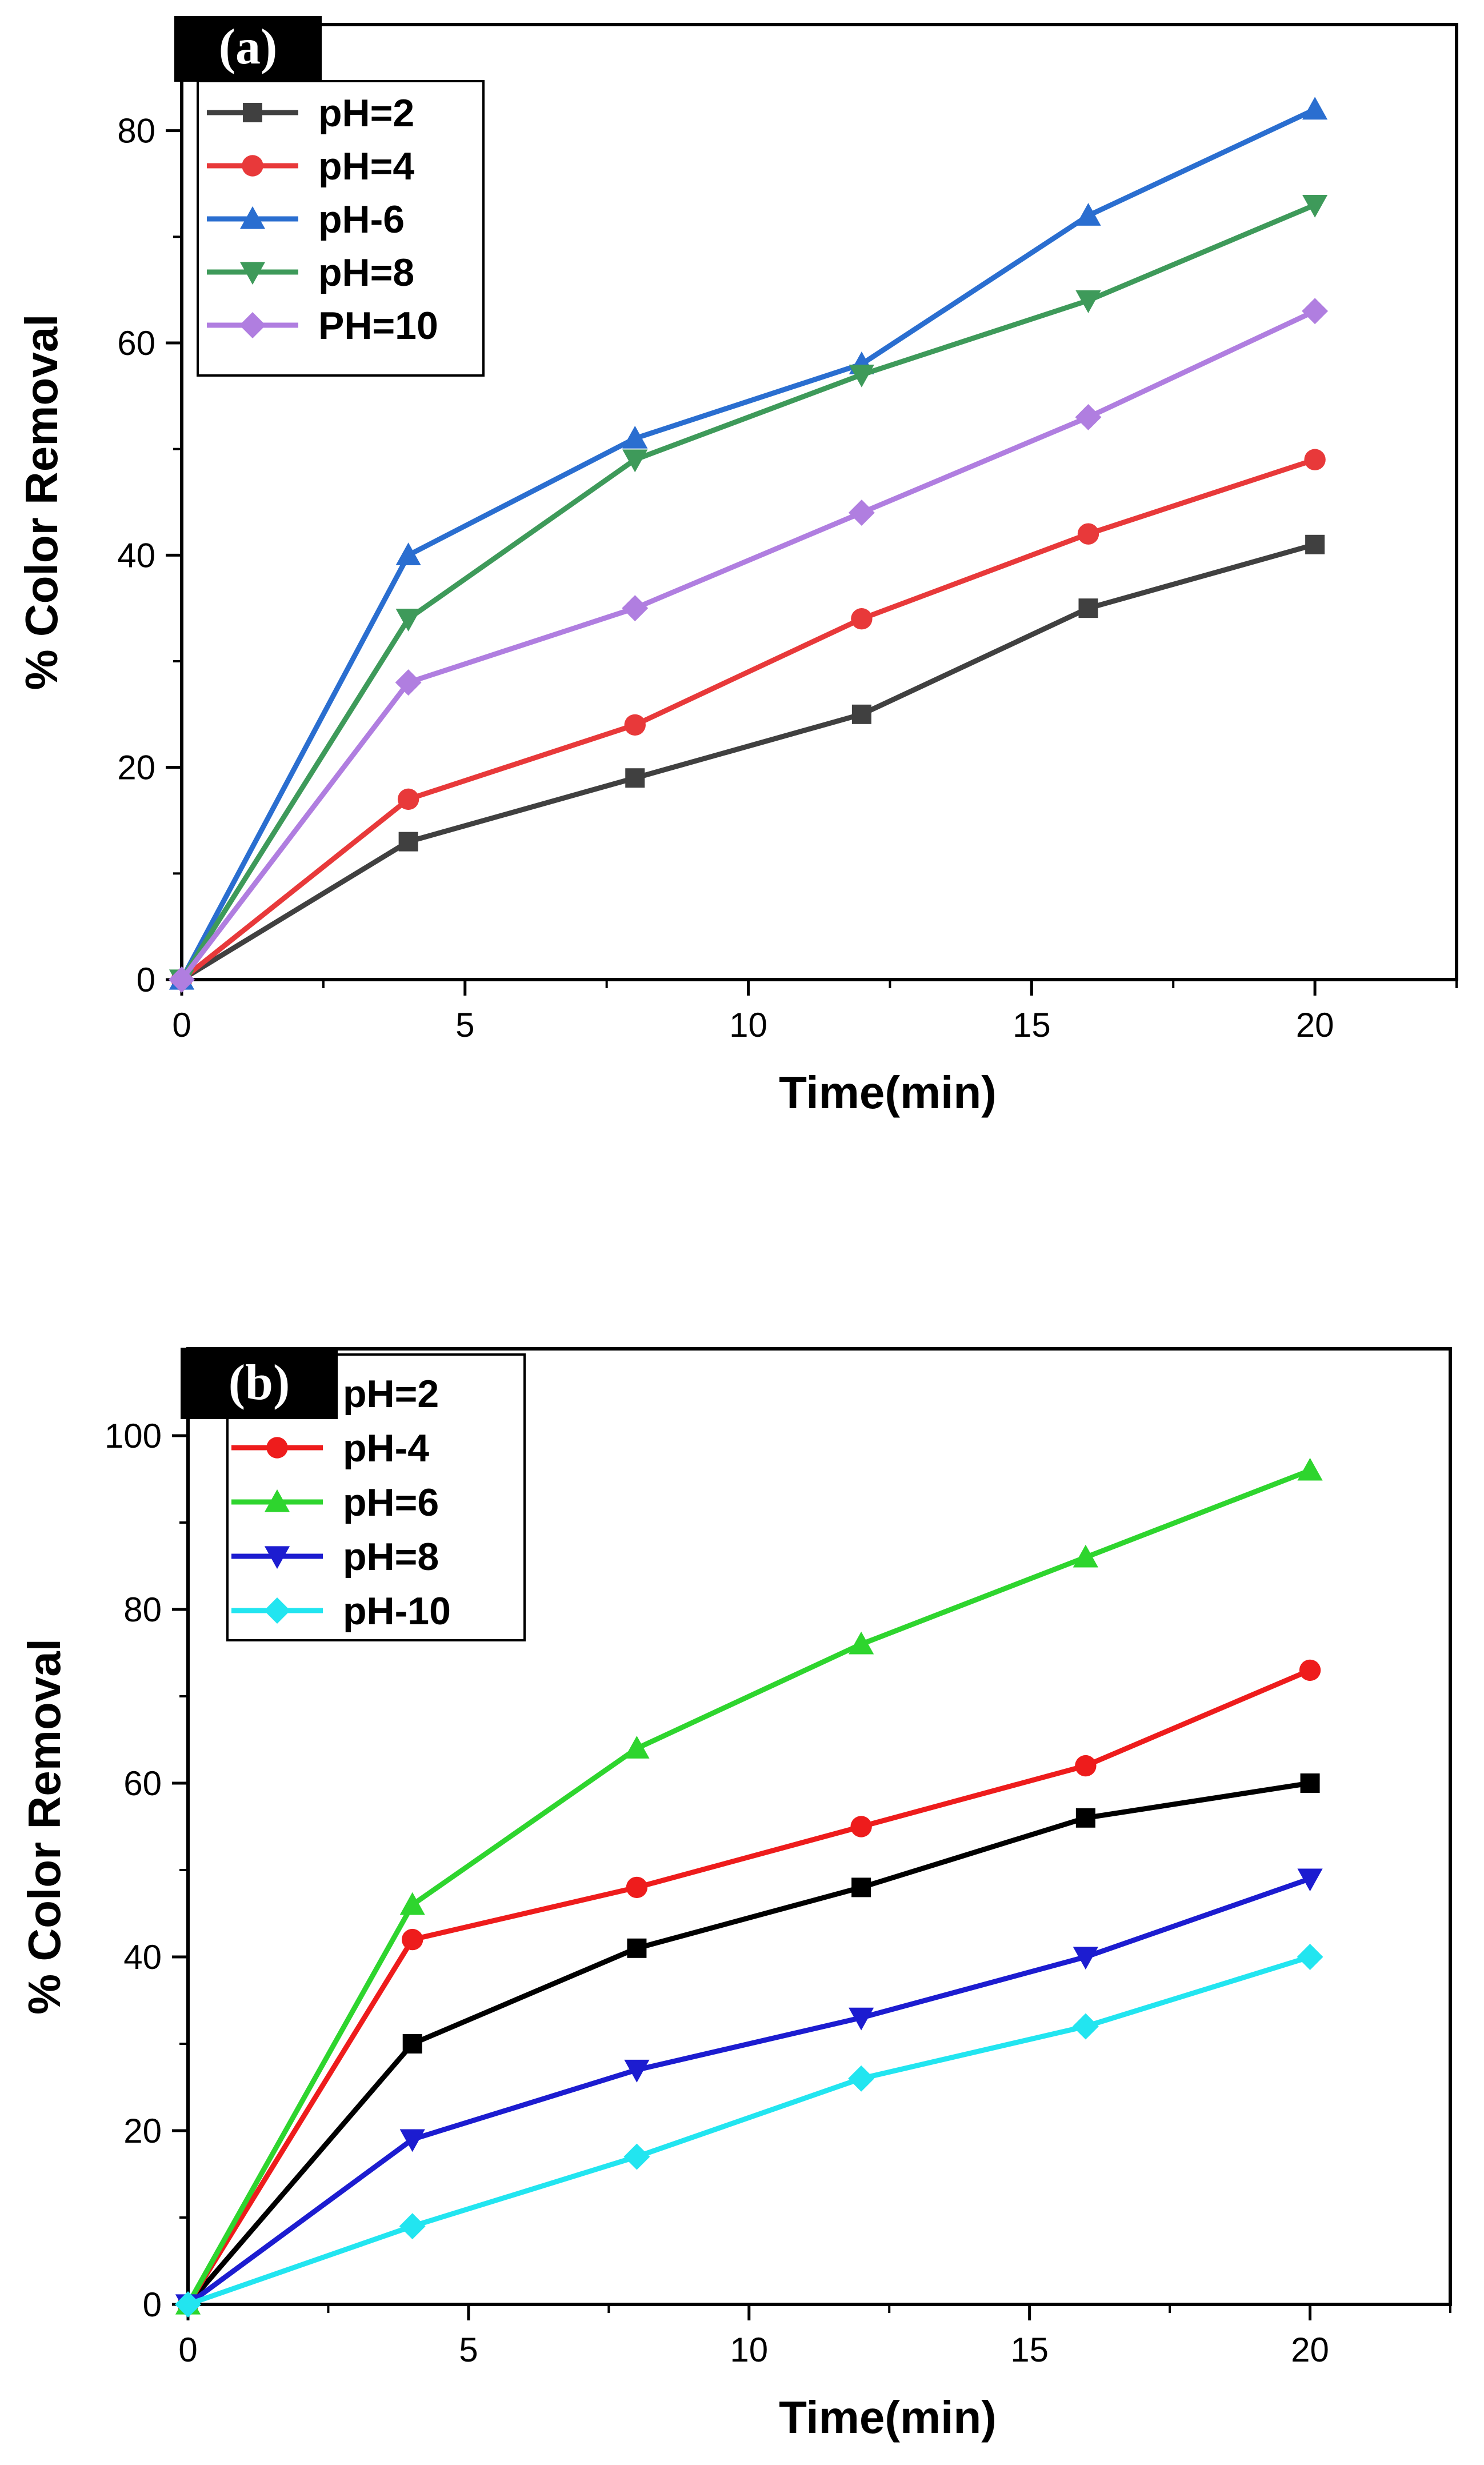 The height and width of the screenshot is (2465, 1484). Describe the element at coordinates (136, 131) in the screenshot. I see `y-tick-label-a: 80` at that location.